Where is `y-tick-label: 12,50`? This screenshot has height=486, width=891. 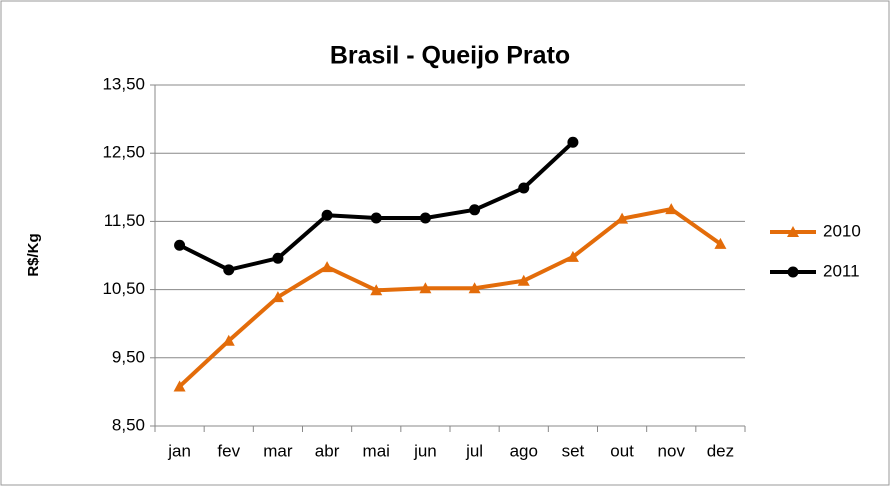 y-tick-label: 12,50 is located at coordinates (123, 152).